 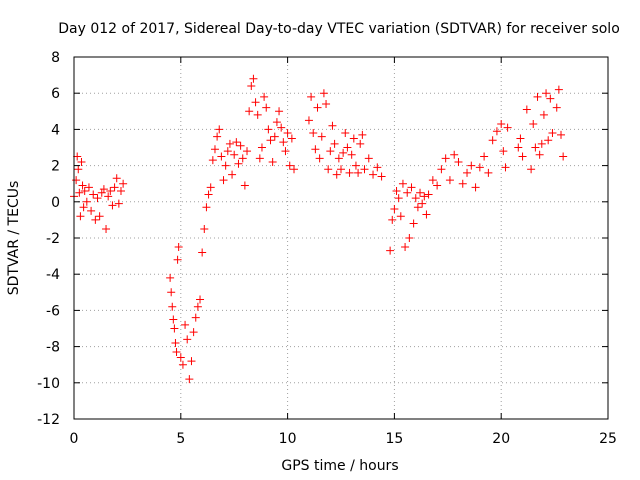 I want to click on x-tick-label: 25, so click(x=608, y=439).